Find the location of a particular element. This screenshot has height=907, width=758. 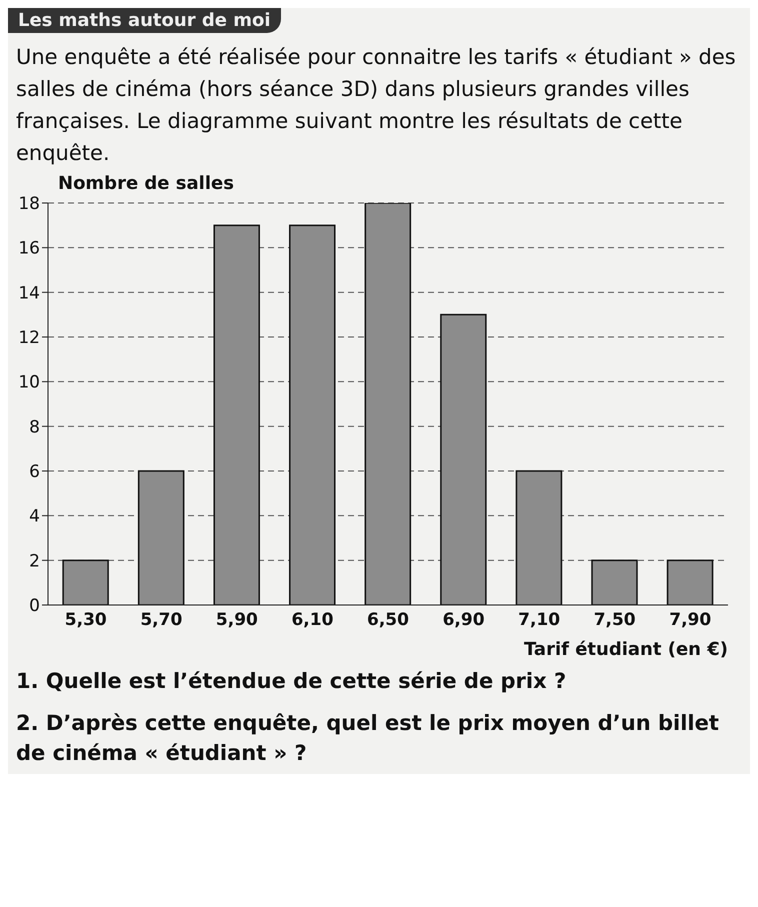

x-tick-label: 7,10 is located at coordinates (539, 620).